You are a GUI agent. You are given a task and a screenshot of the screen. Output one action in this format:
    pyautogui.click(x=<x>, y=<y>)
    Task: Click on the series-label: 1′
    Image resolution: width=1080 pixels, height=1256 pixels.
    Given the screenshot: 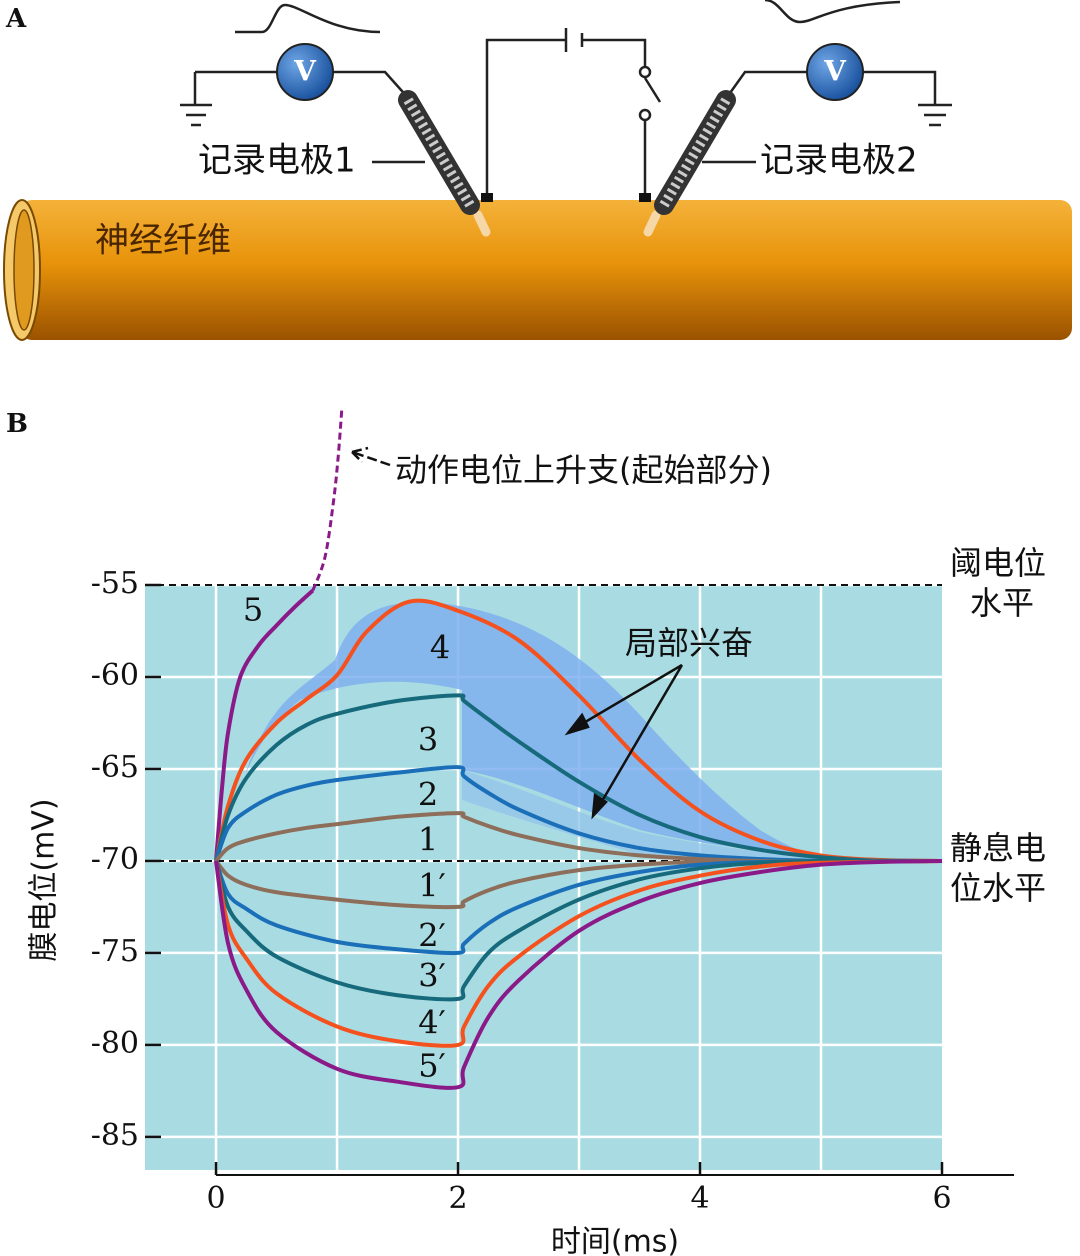 What is the action you would take?
    pyautogui.click(x=432, y=886)
    